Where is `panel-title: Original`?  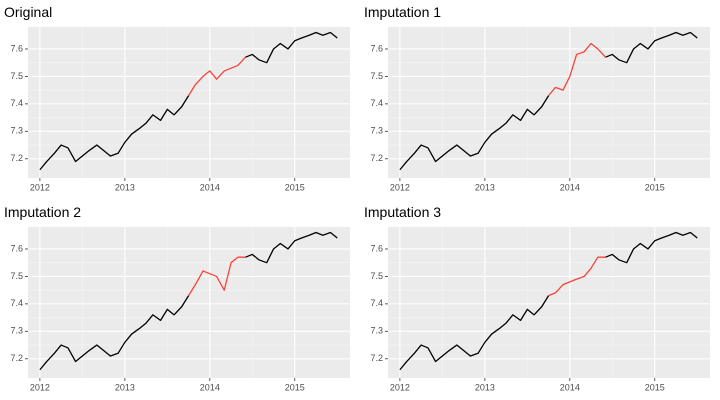
panel-title: Original is located at coordinates (28, 12).